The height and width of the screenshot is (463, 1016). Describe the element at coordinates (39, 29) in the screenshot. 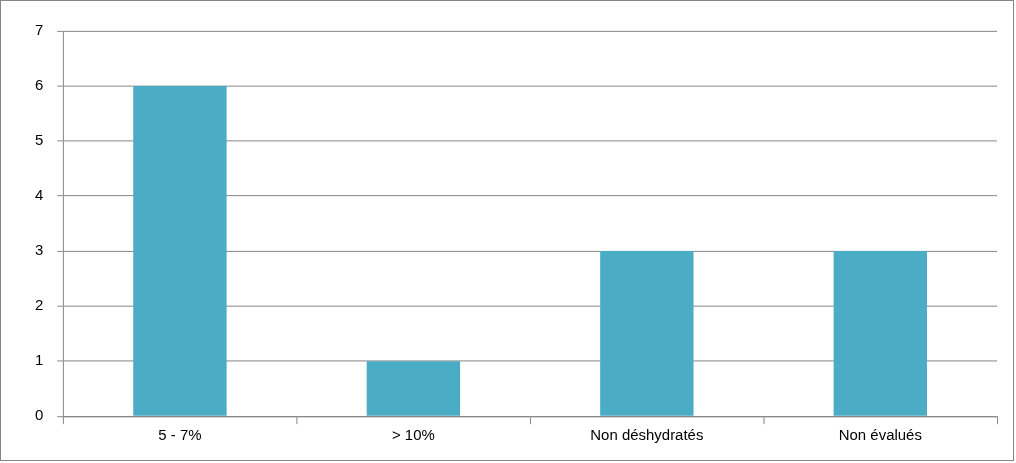

I see `y-tick-label: 7` at that location.